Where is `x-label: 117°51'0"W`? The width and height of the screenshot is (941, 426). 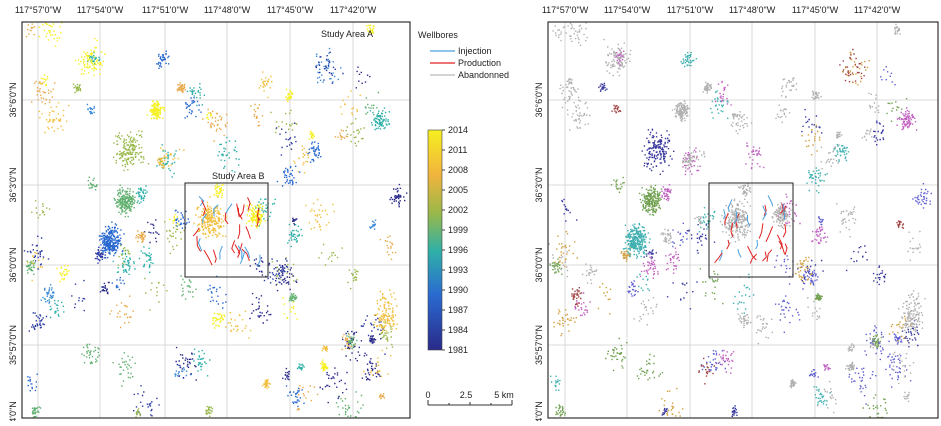
x-label: 117°51'0"W is located at coordinates (690, 10).